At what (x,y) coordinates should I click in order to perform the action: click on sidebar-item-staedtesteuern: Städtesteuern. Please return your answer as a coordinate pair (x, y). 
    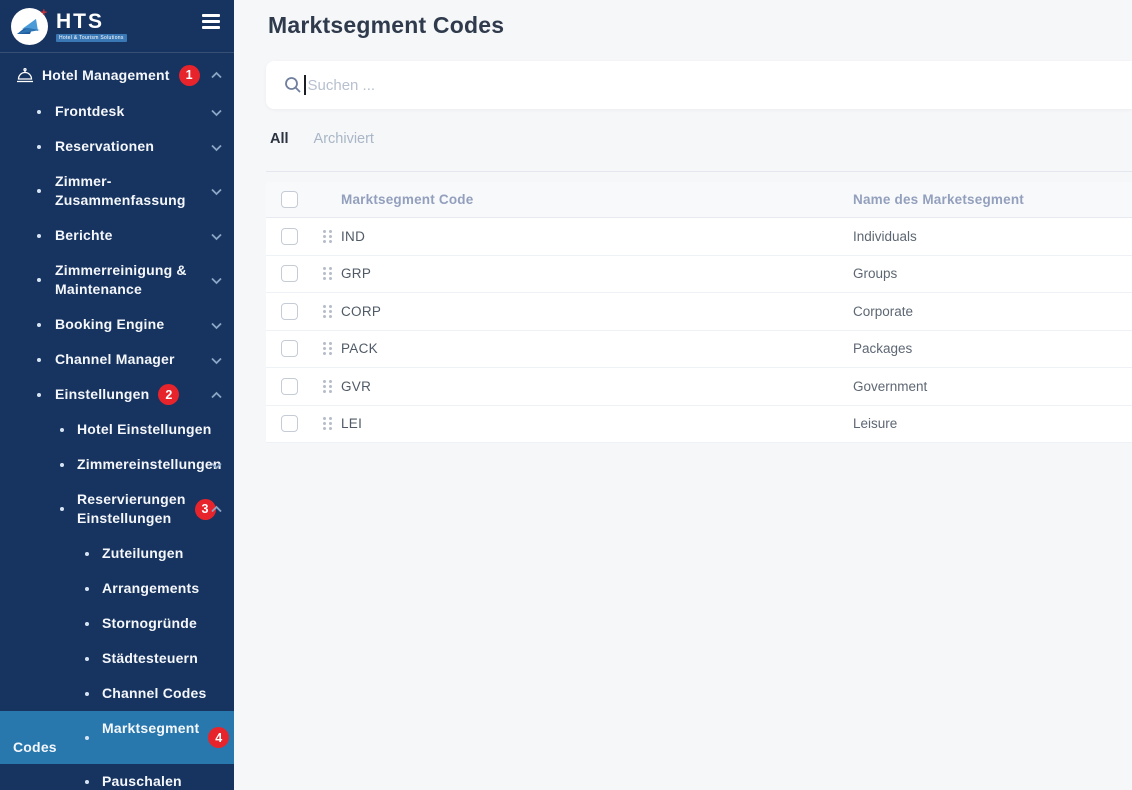
    Looking at the image, I should click on (117, 658).